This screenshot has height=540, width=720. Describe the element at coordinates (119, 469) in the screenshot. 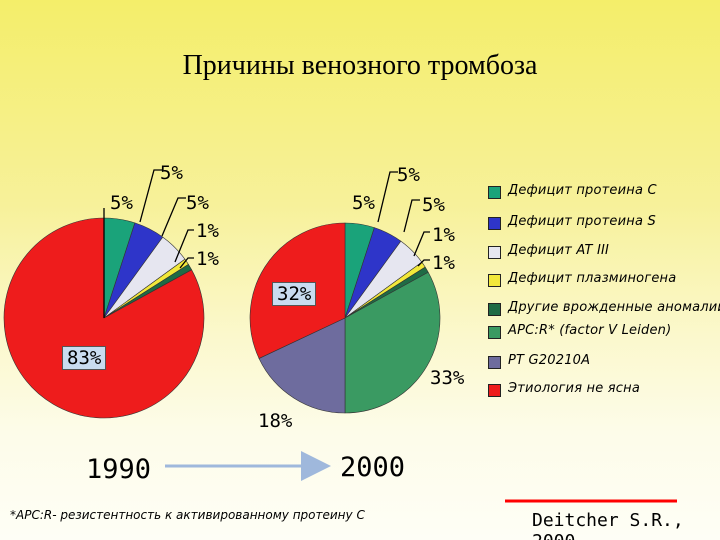

I see `year-1990: 1990` at that location.